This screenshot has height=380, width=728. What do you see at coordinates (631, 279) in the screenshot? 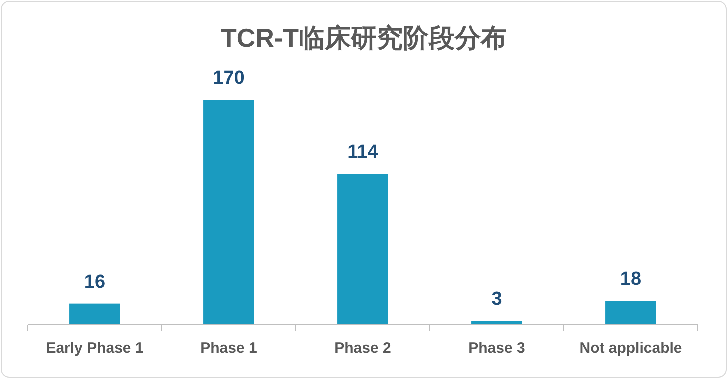
I see `data-label: 18` at bounding box center [631, 279].